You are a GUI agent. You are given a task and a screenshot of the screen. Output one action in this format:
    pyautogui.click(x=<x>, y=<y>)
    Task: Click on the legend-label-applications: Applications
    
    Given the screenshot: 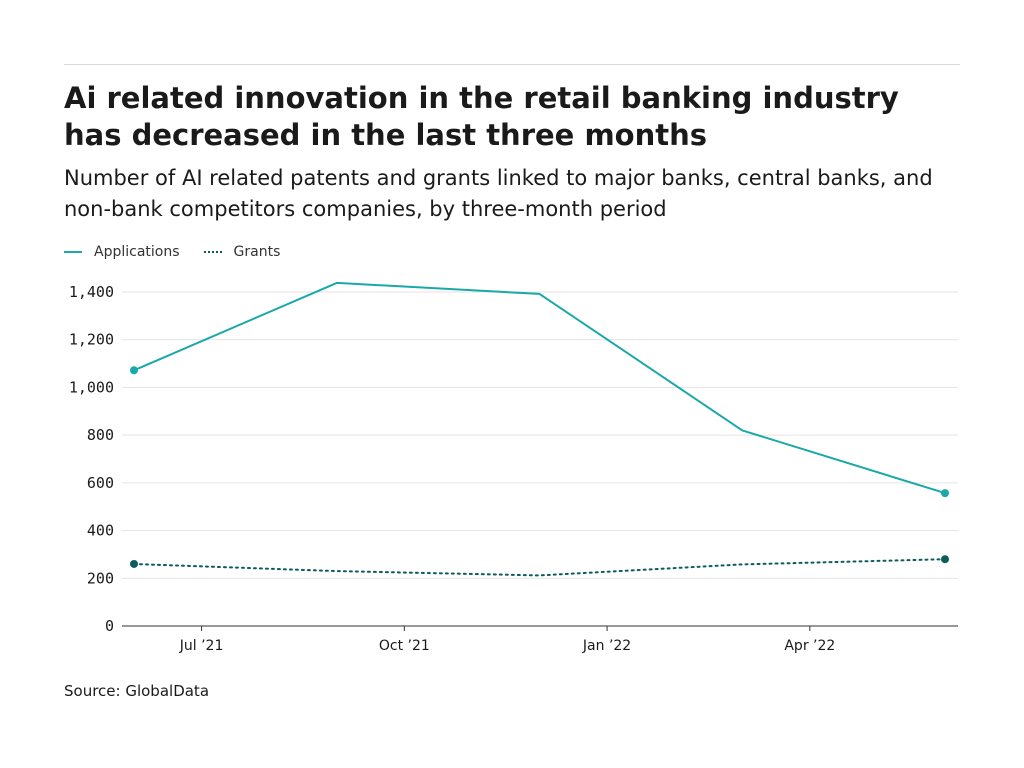 What is the action you would take?
    pyautogui.click(x=137, y=252)
    